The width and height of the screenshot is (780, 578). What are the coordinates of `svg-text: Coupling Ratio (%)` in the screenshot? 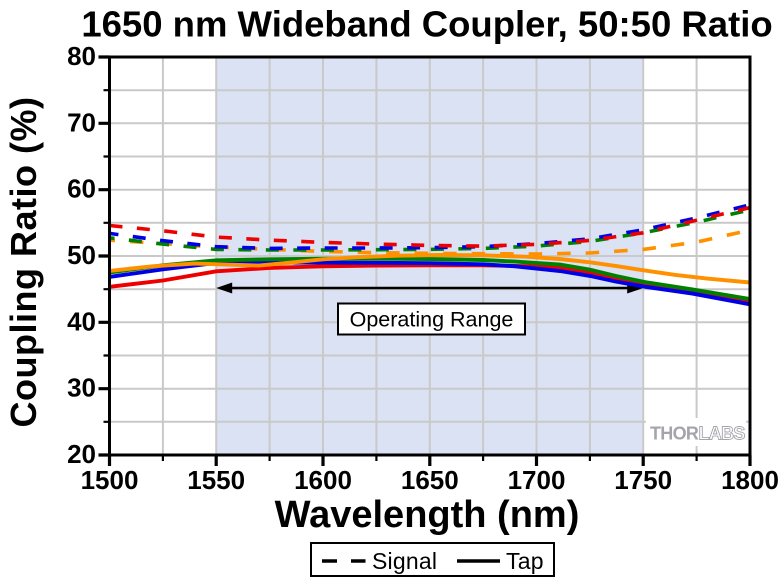 It's located at (23, 262).